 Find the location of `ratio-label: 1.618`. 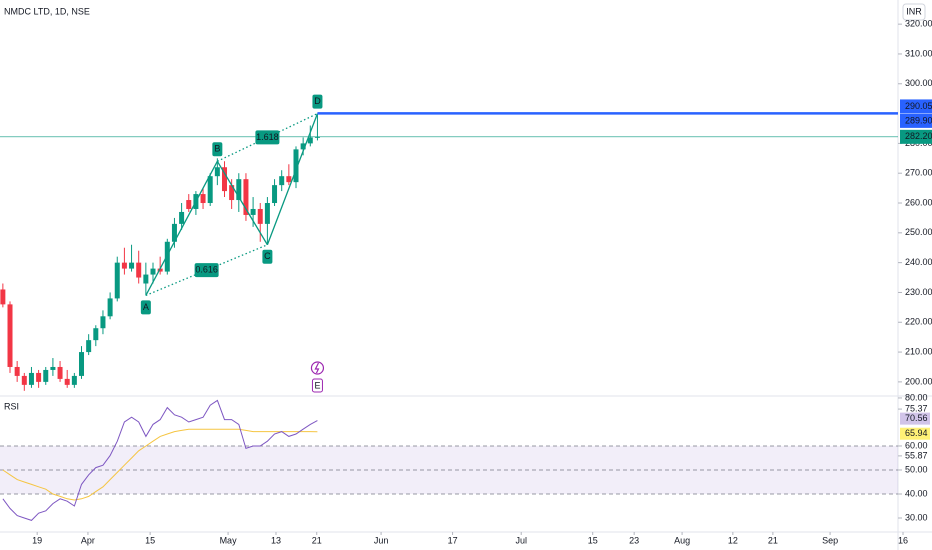

ratio-label: 1.618 is located at coordinates (267, 137).